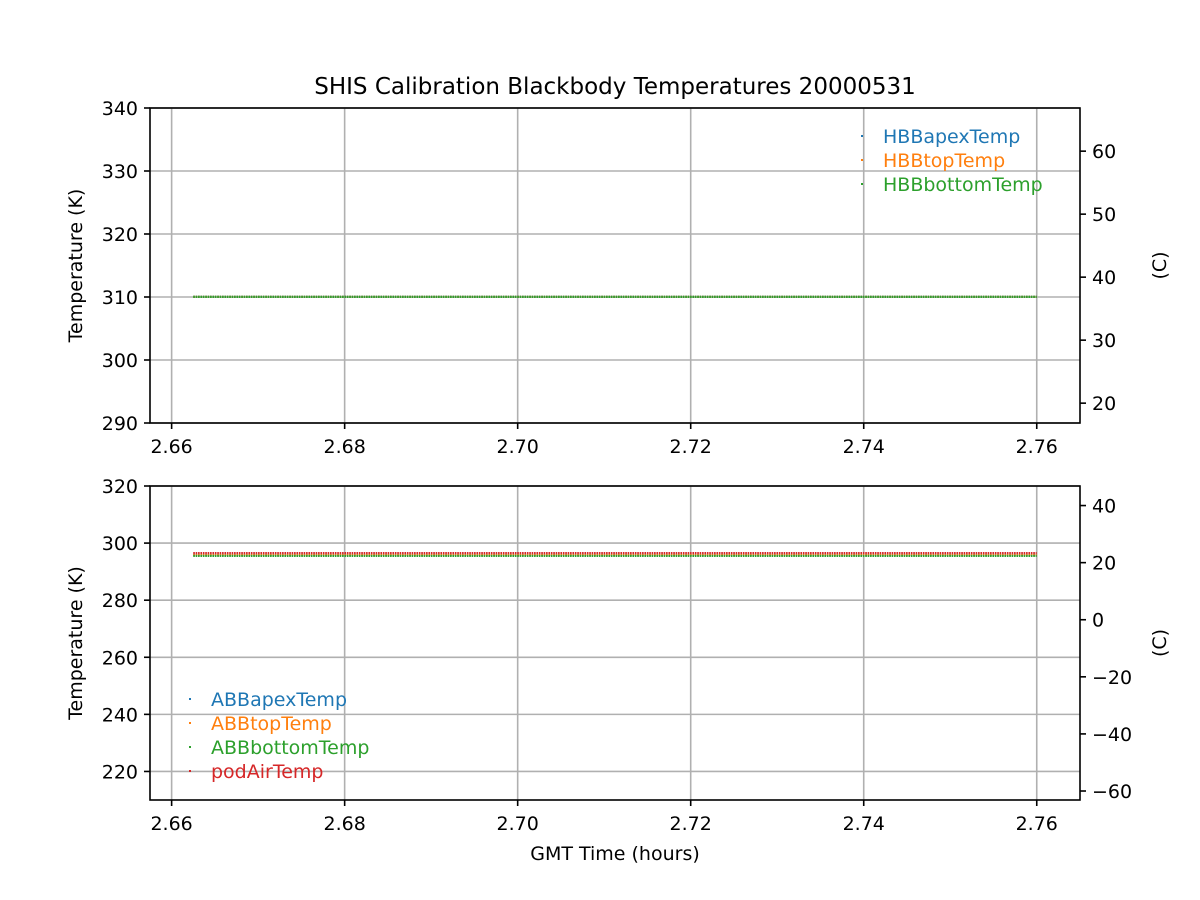 This screenshot has width=1200, height=900. What do you see at coordinates (963, 185) in the screenshot?
I see `legend-entry: HBBbottomTemp` at bounding box center [963, 185].